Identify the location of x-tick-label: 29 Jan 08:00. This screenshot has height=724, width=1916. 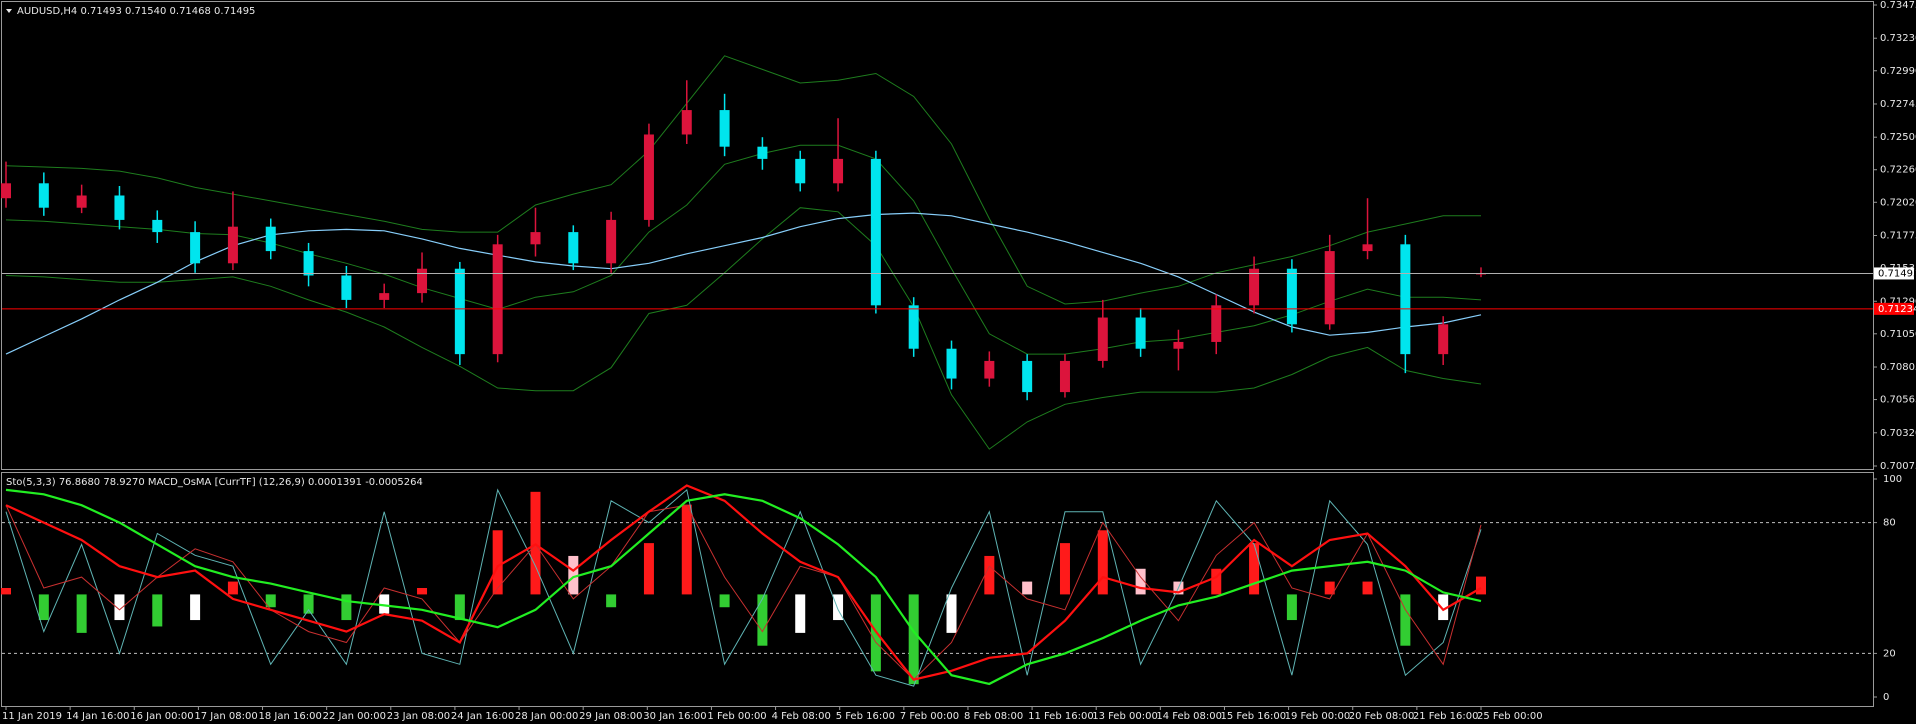
(610, 716).